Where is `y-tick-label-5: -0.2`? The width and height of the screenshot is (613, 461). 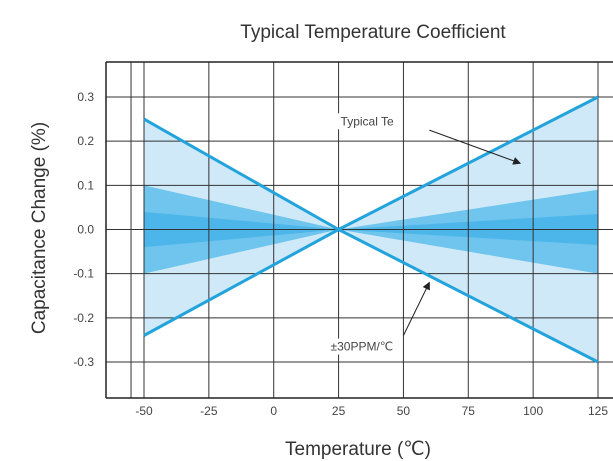 y-tick-label-5: -0.2 is located at coordinates (83, 318).